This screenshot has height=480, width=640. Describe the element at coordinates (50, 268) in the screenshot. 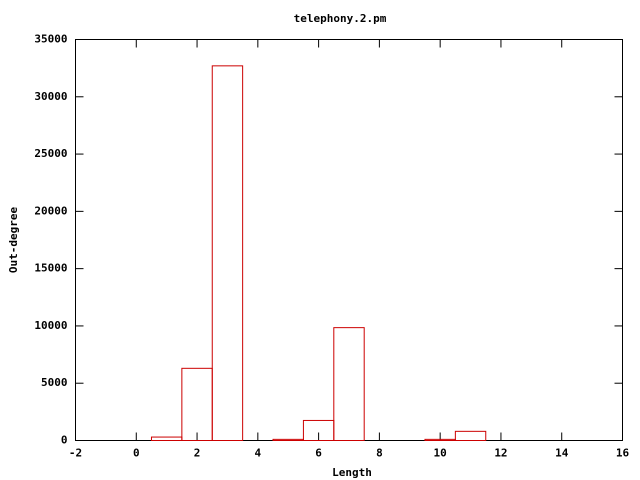

I see `y-tick-label: 15000` at that location.